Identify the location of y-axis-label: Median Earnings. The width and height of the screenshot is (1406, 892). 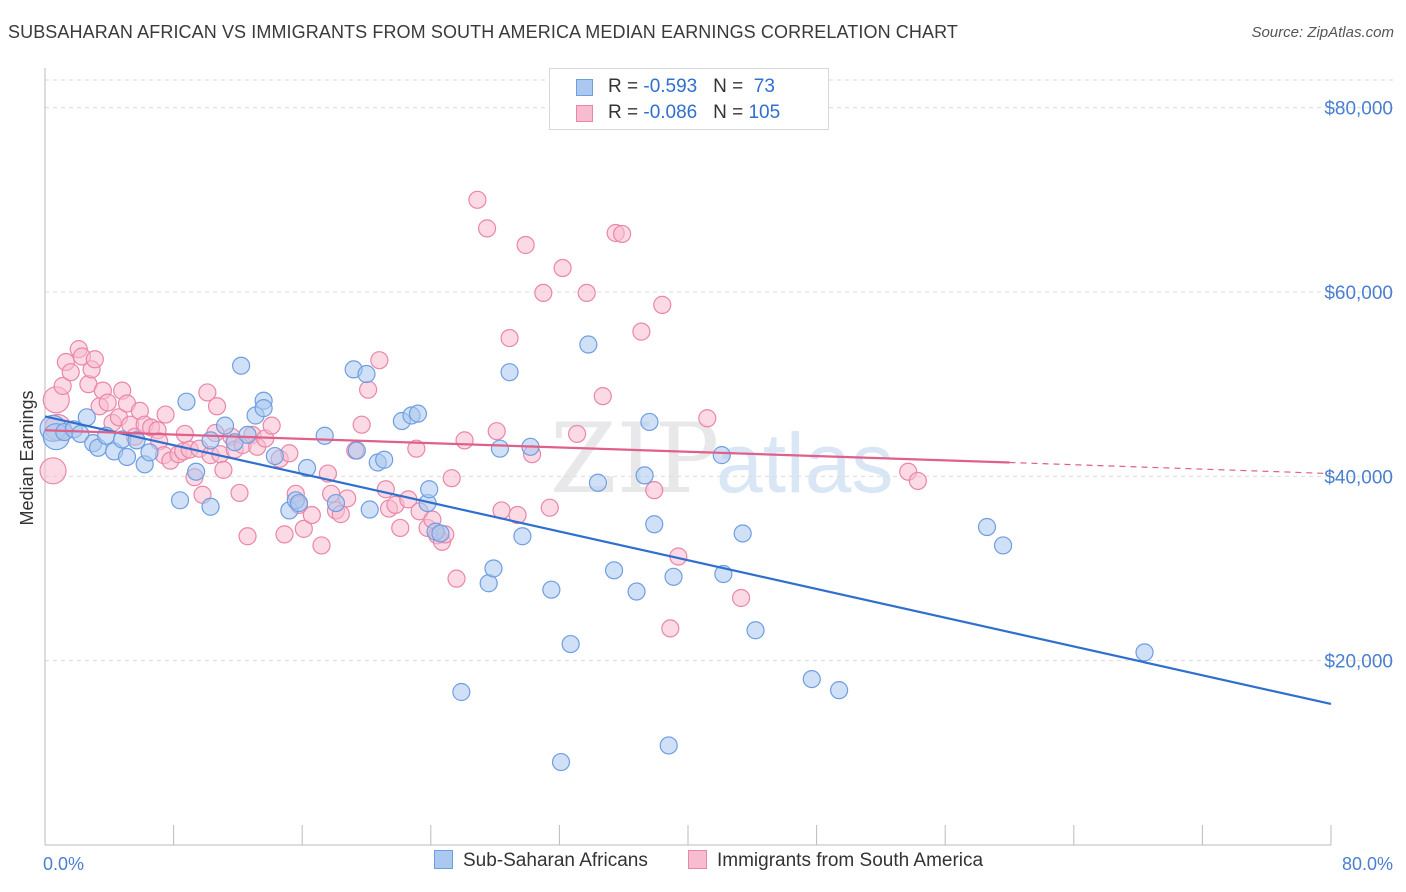
(27, 457).